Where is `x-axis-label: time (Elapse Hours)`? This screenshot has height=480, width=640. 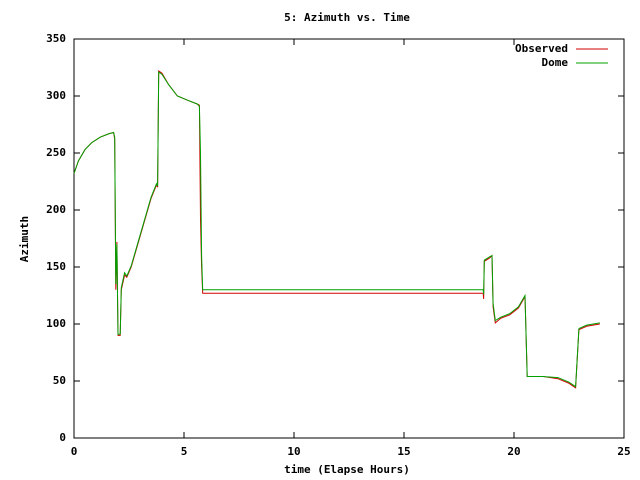
x-axis-label: time (Elapse Hours) is located at coordinates (347, 469).